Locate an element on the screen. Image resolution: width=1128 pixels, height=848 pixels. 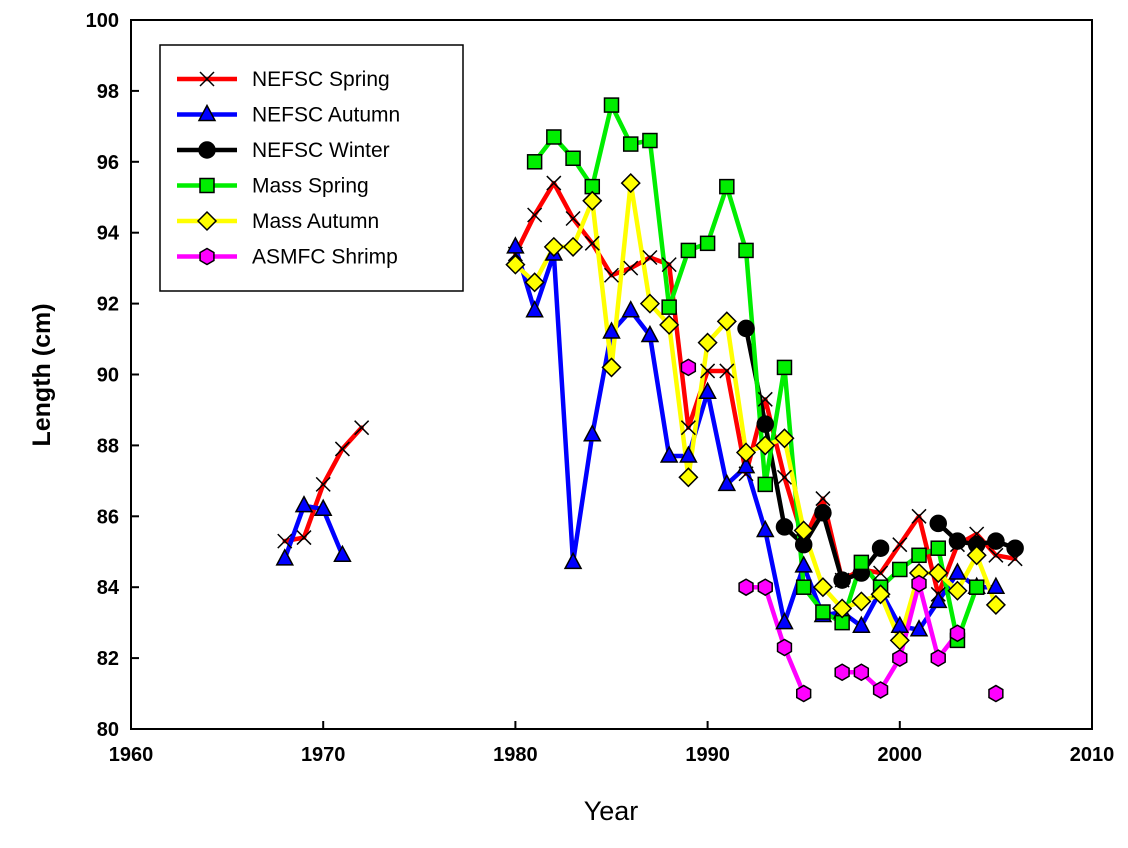
legend-marker-mass-autumn is located at coordinates (207, 221).